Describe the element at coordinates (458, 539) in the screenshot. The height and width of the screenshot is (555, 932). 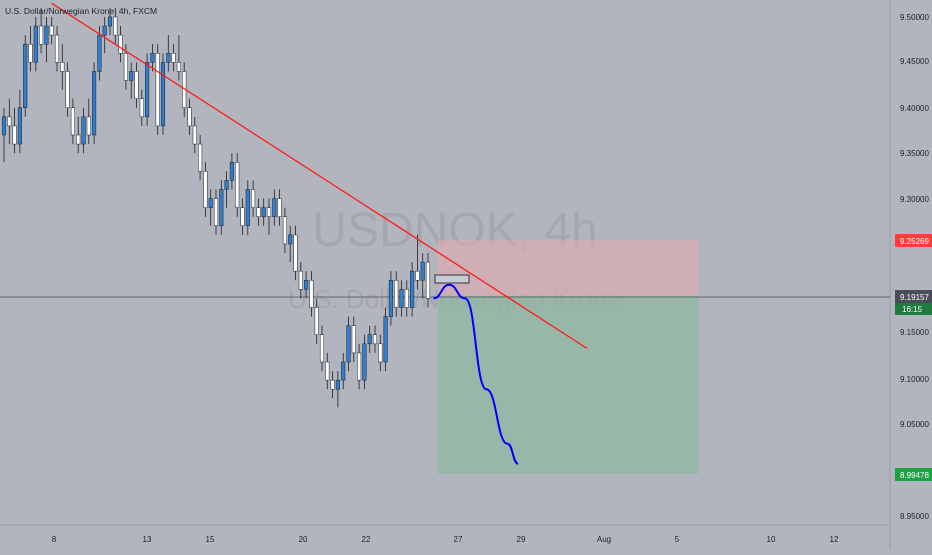
I see `time-tick: 27` at that location.